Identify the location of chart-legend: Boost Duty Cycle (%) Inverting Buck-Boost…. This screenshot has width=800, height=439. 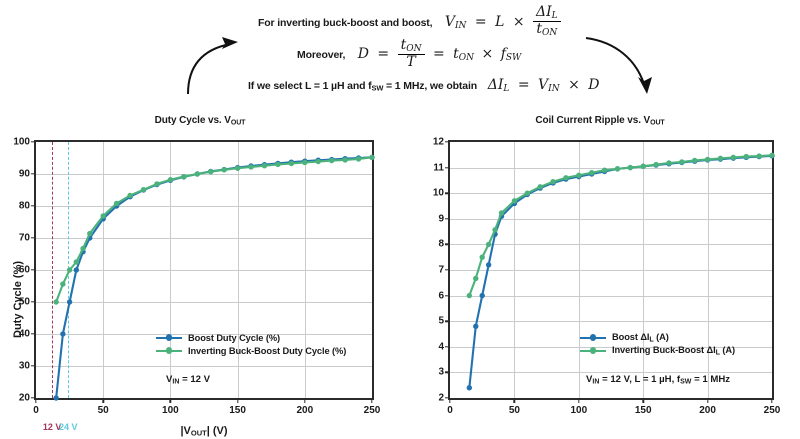
(251, 345).